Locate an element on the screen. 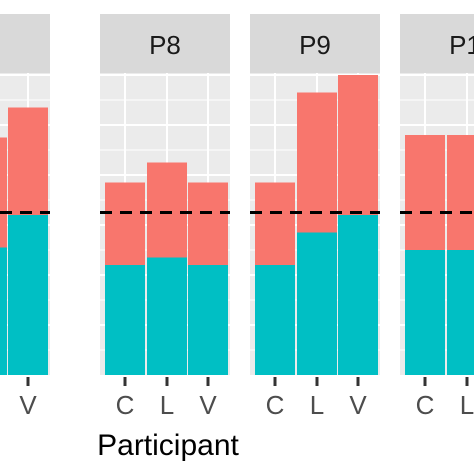 The height and width of the screenshot is (474, 474). x-axis-title: Participant is located at coordinates (168, 445).